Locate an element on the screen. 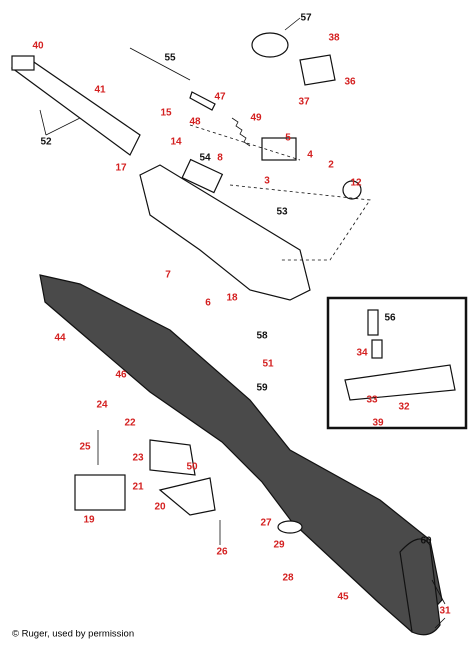 The image size is (475, 650). part-label: 59 is located at coordinates (262, 388).